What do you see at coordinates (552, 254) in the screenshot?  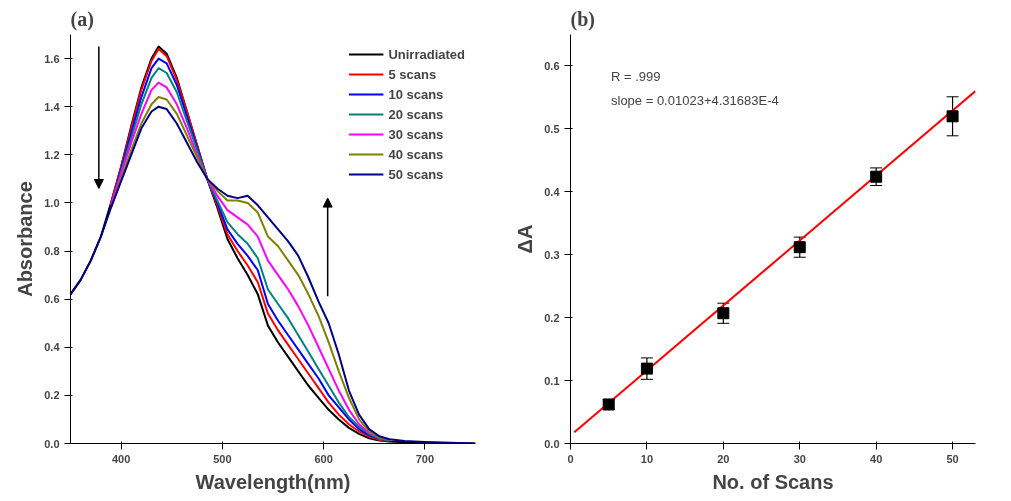 I see `y-tick-label: 0.3` at bounding box center [552, 254].